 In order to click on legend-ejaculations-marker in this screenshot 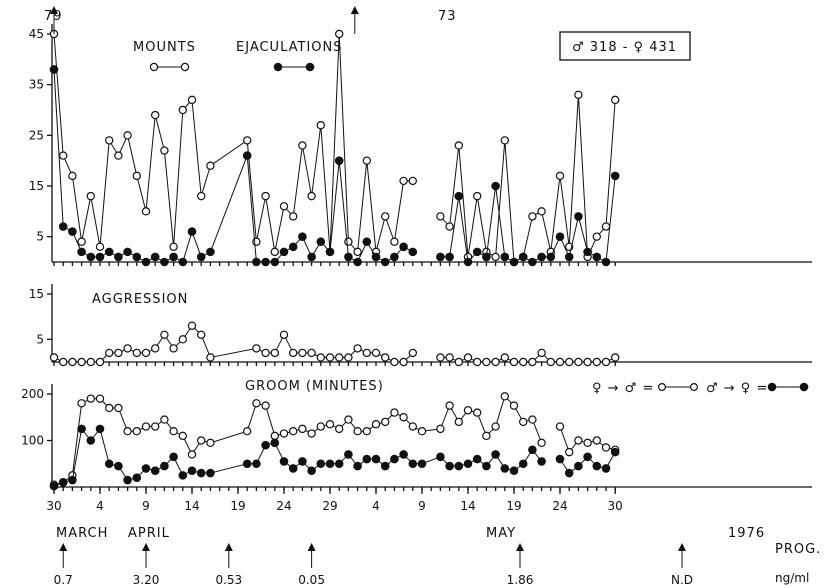, I will do `click(278, 67)`.